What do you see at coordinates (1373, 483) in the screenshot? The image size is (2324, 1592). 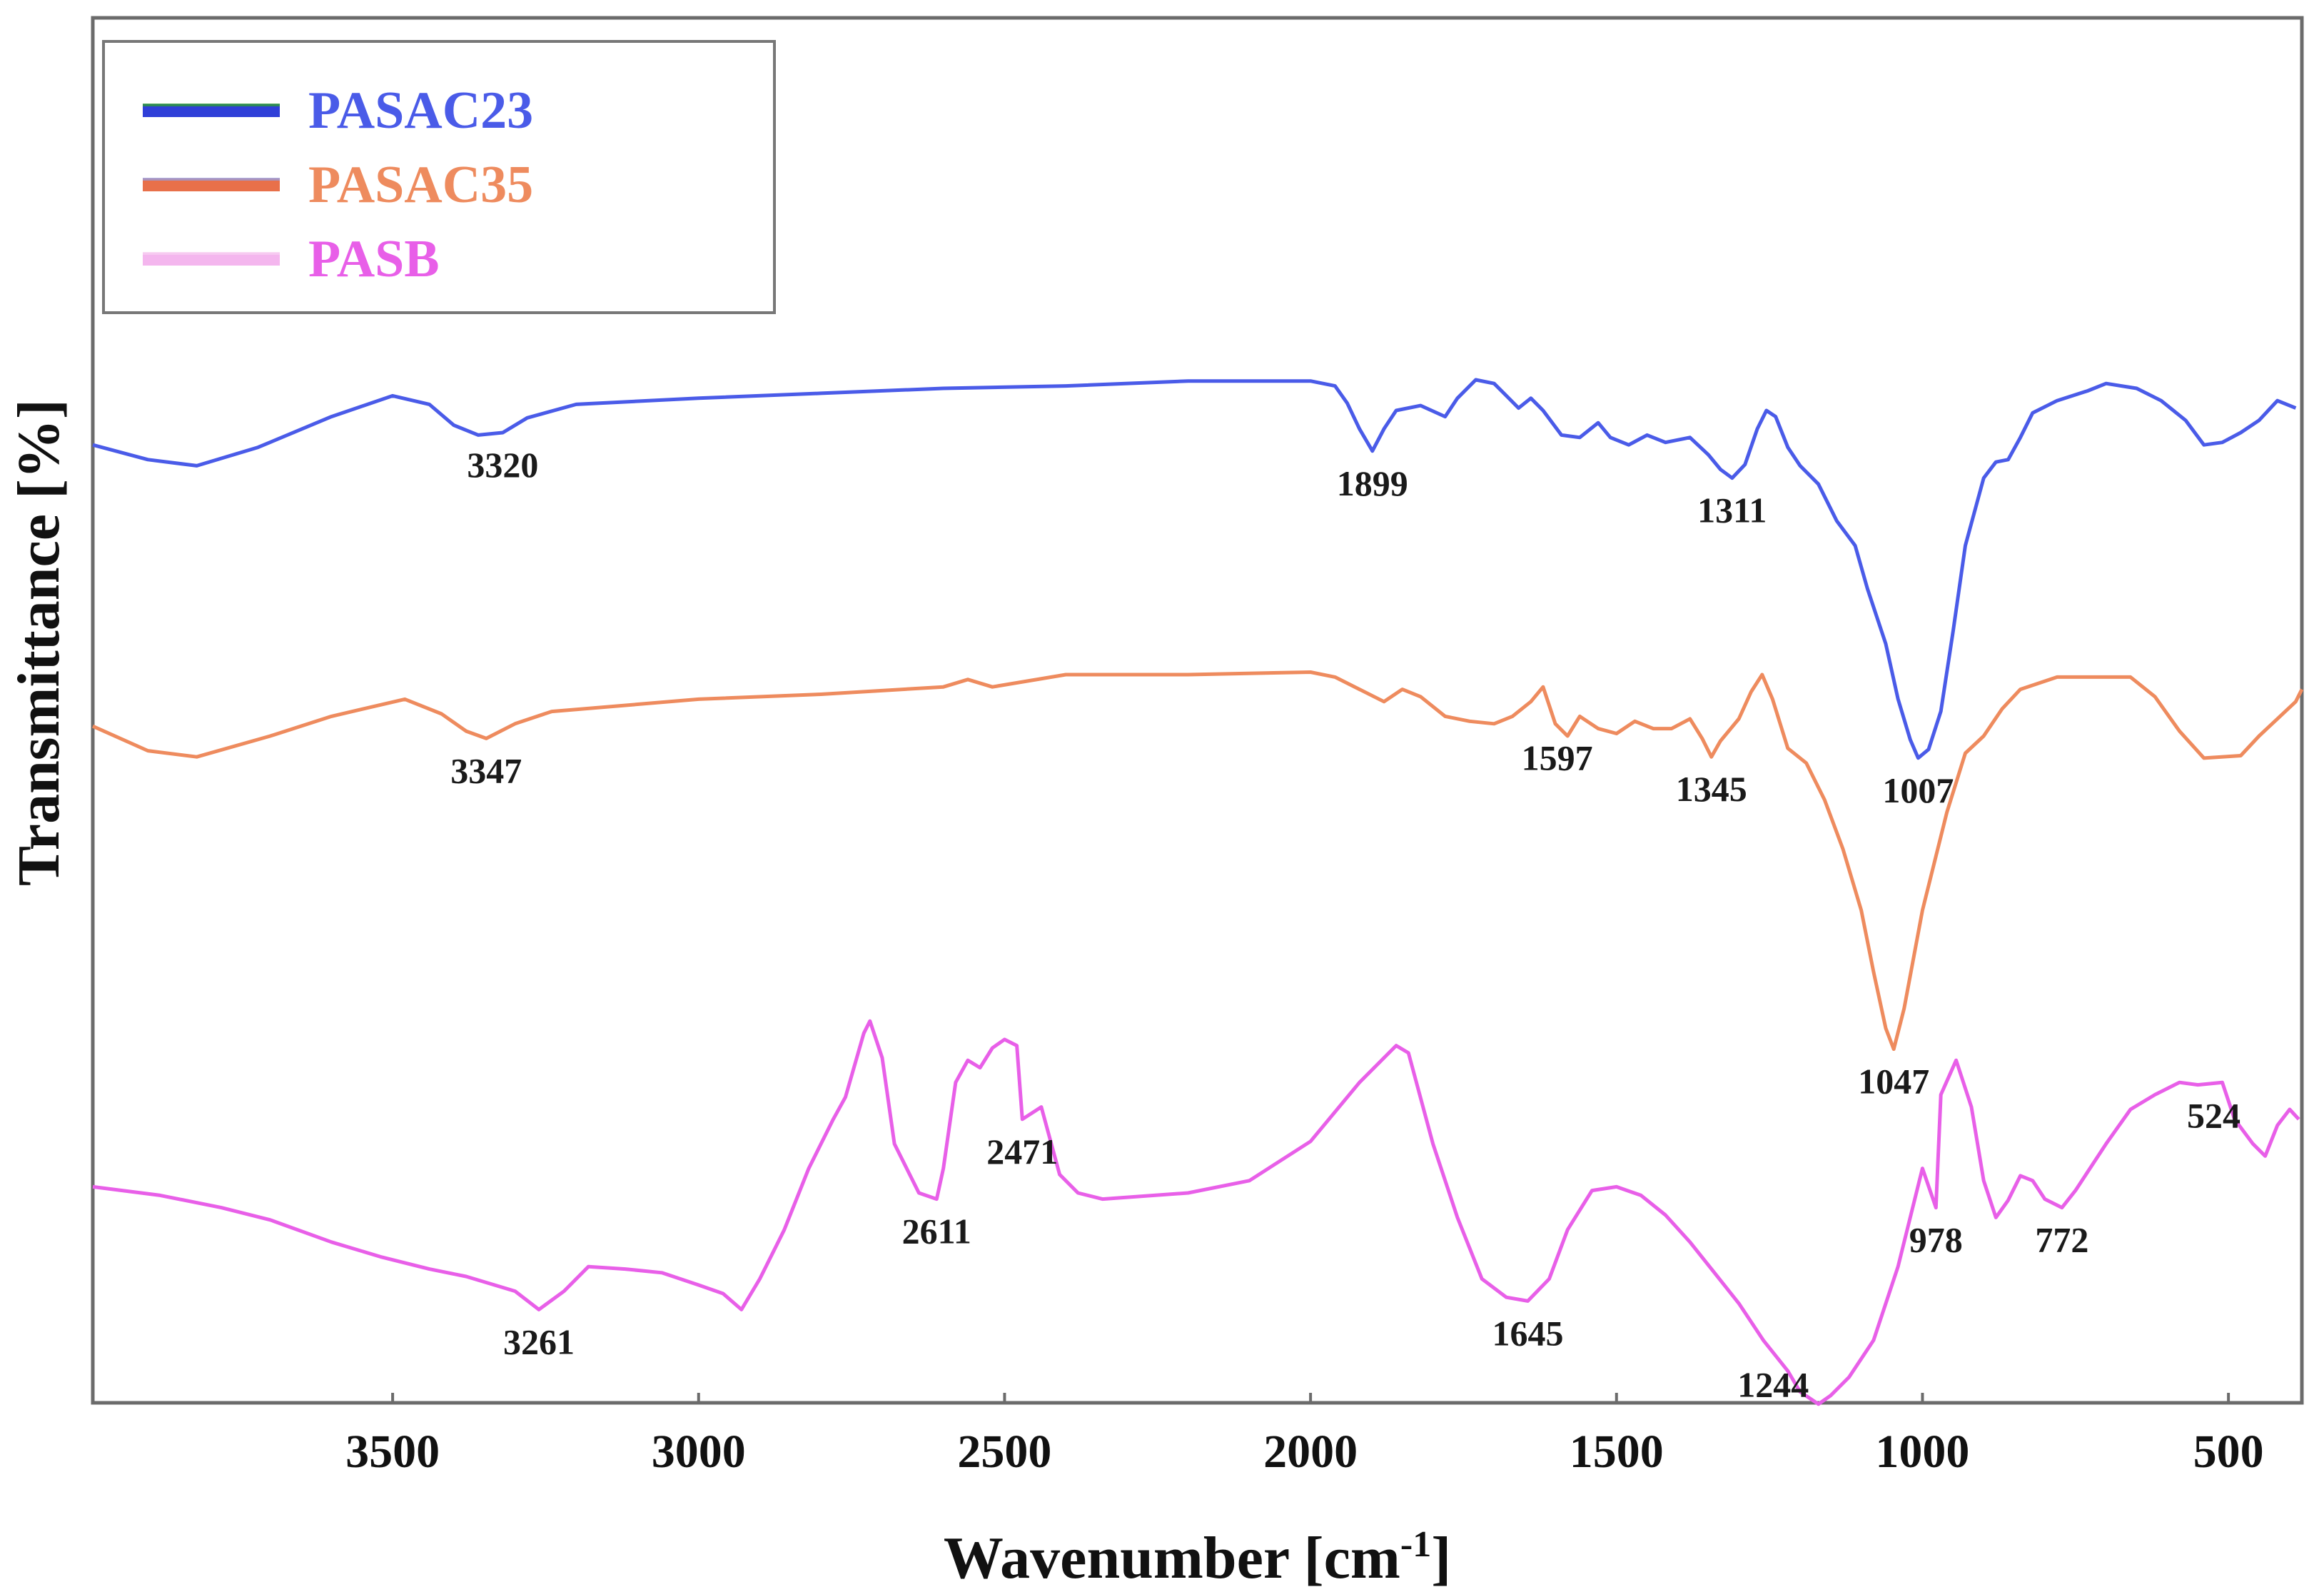 I see `peak-label-1899: 1899` at bounding box center [1373, 483].